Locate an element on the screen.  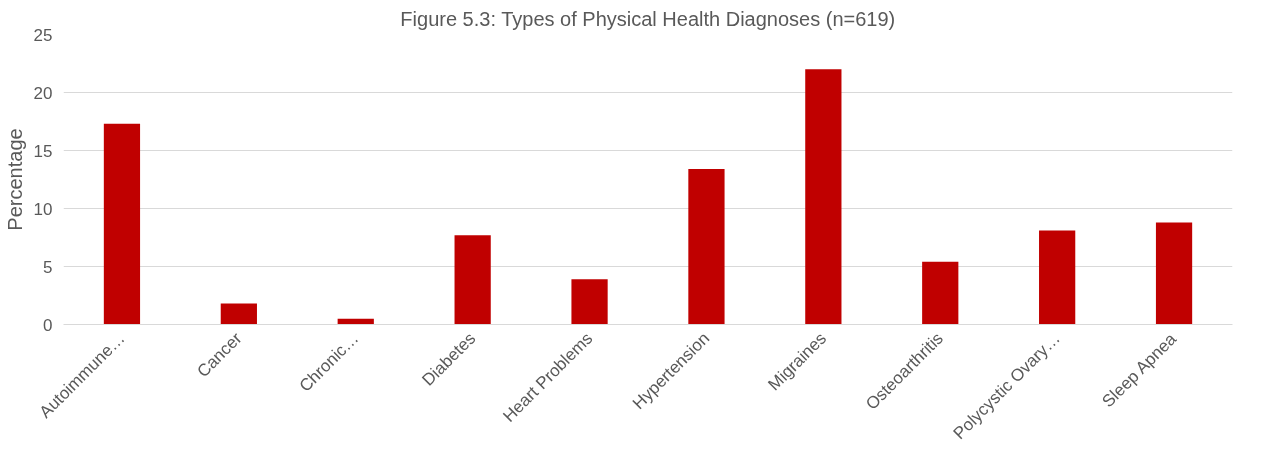
y-tick-label: 10 is located at coordinates (43, 209).